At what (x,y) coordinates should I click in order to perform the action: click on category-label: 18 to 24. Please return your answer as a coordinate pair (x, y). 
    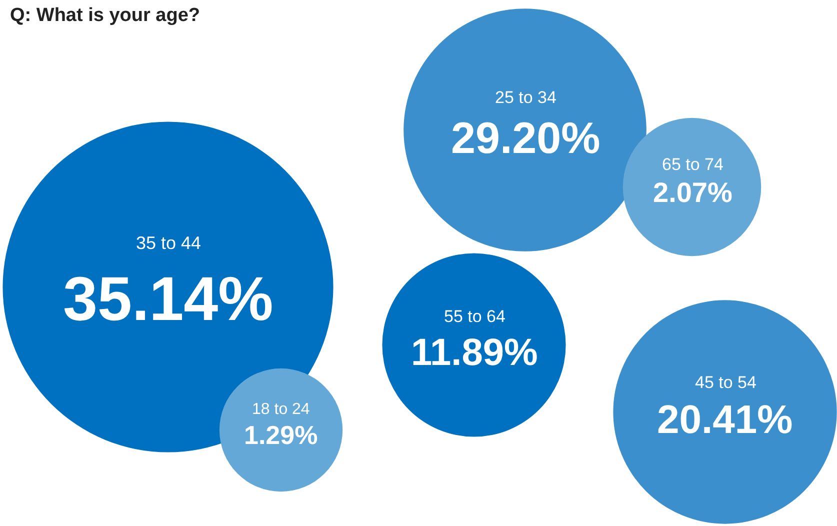
    Looking at the image, I should click on (281, 409).